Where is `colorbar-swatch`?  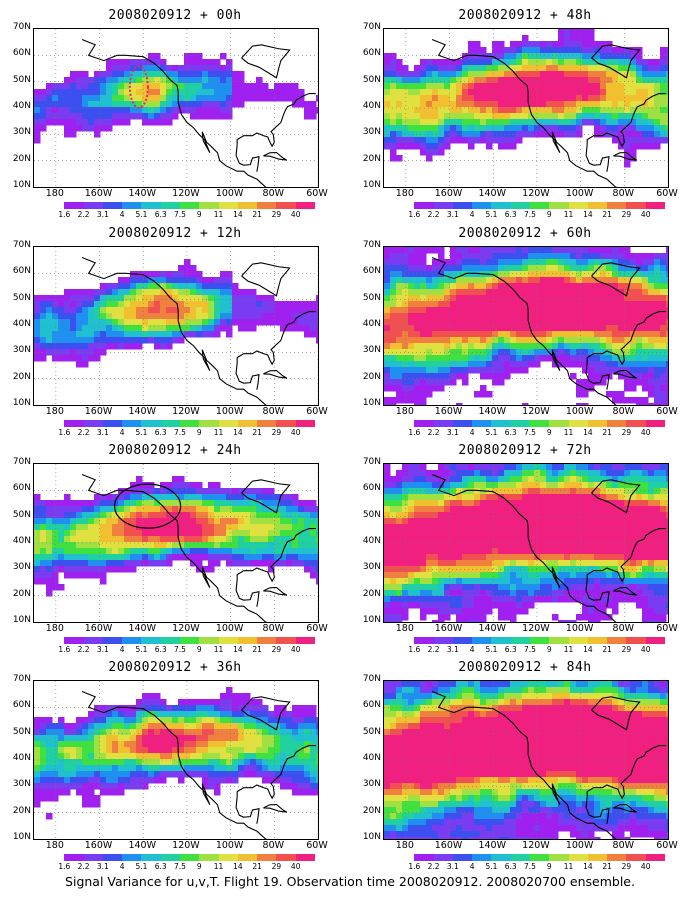
colorbar-swatch is located at coordinates (267, 423).